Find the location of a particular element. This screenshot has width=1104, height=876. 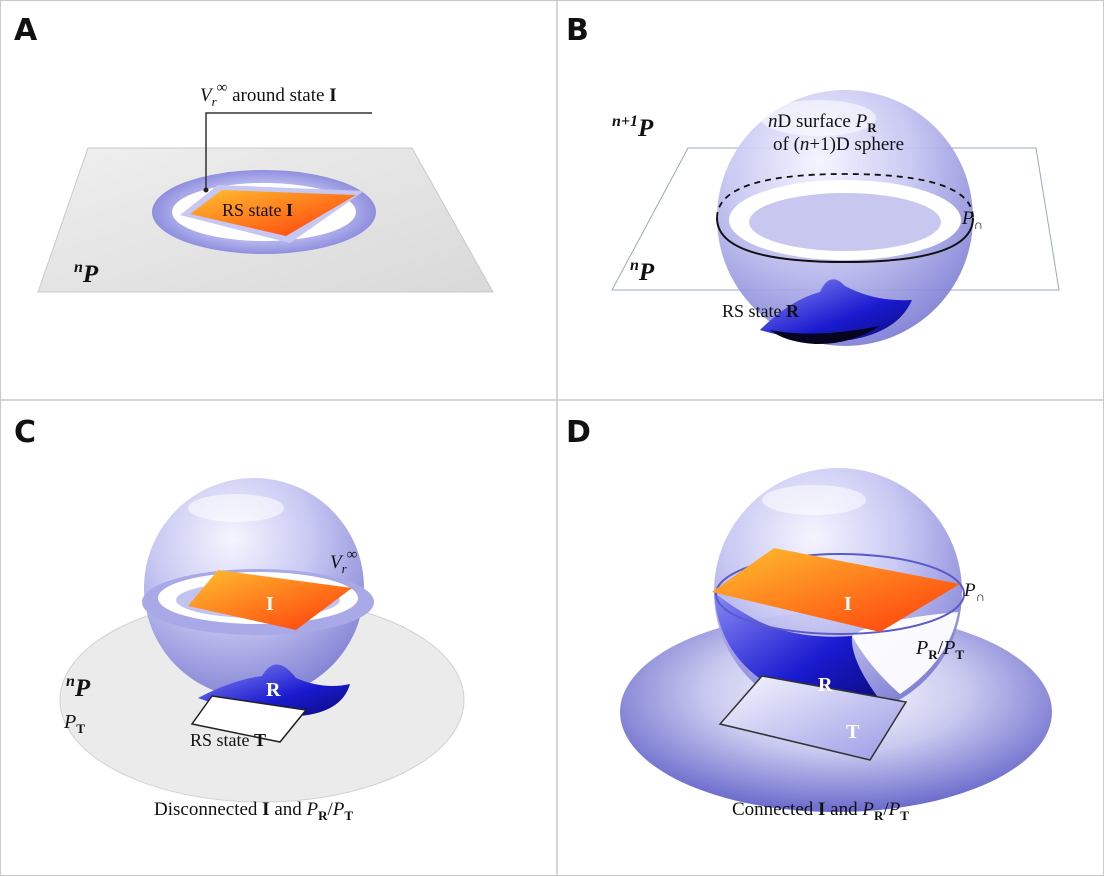

rs-state-r-shadow is located at coordinates (825, 335).